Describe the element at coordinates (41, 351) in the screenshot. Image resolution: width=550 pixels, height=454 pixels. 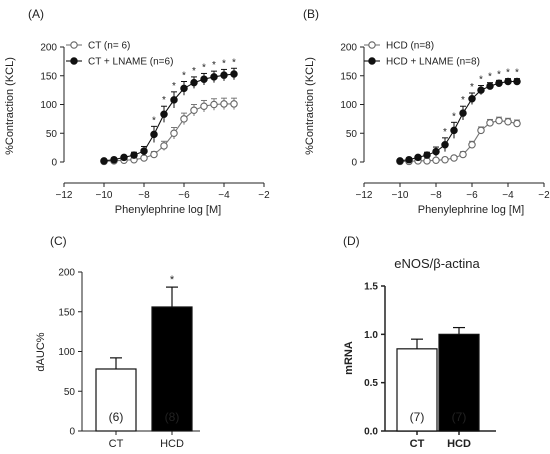
I see `y-axis-label: dAUC%` at that location.